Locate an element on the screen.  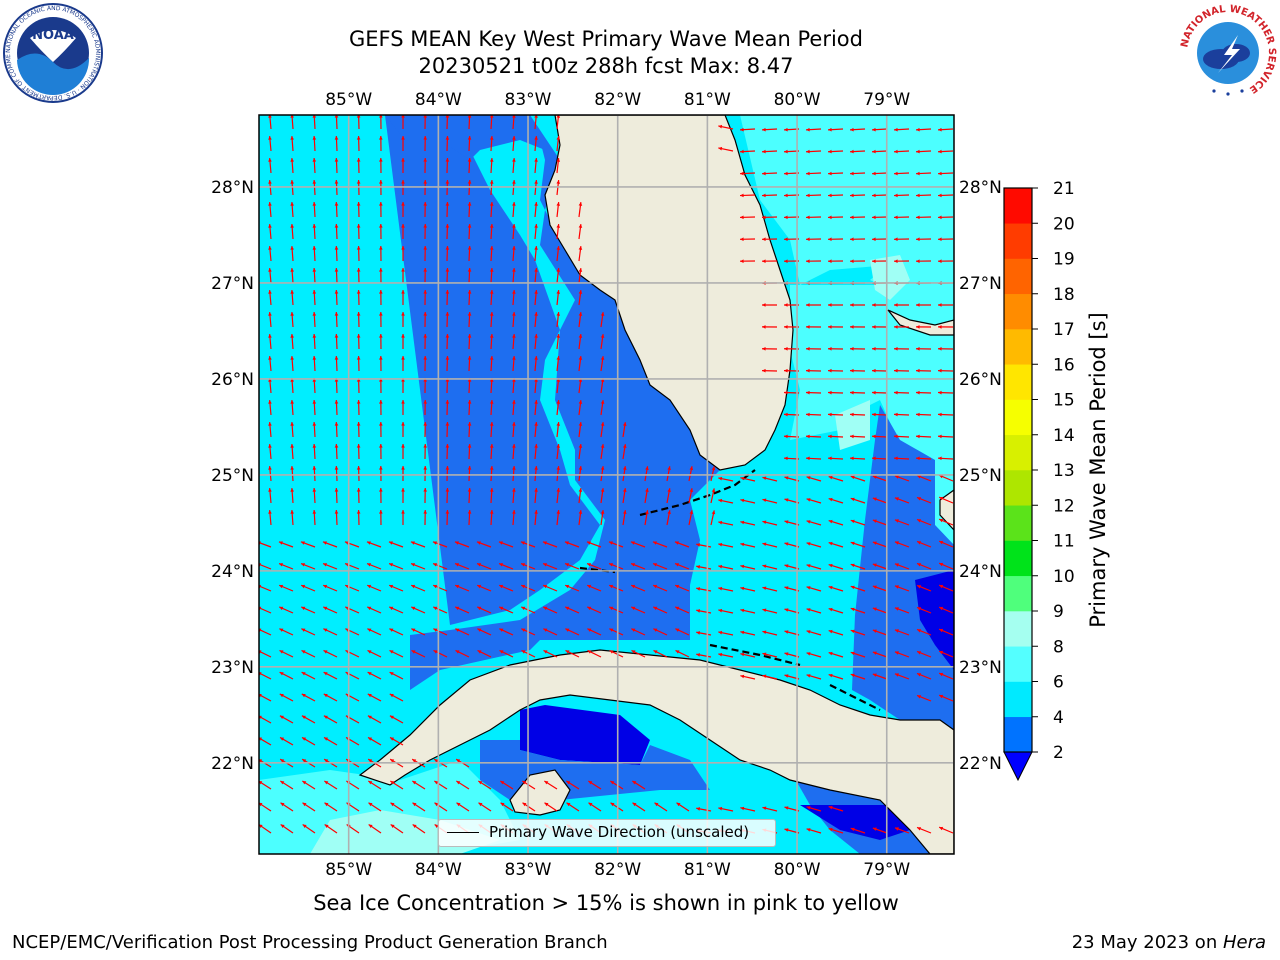
lon-label-top: 84°W is located at coordinates (438, 100).